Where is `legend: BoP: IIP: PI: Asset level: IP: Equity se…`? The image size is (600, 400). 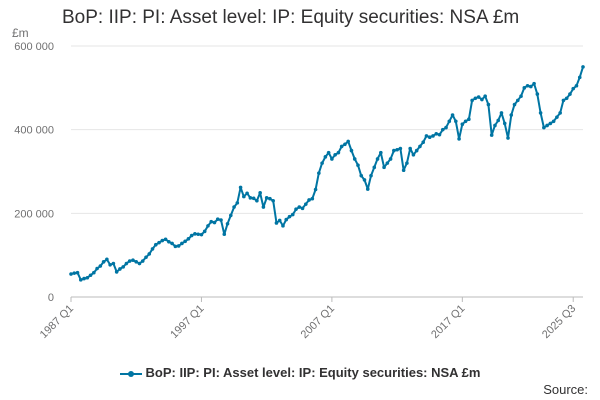
legend: BoP: IIP: PI: Asset level: IP: Equity se… is located at coordinates (300, 372).